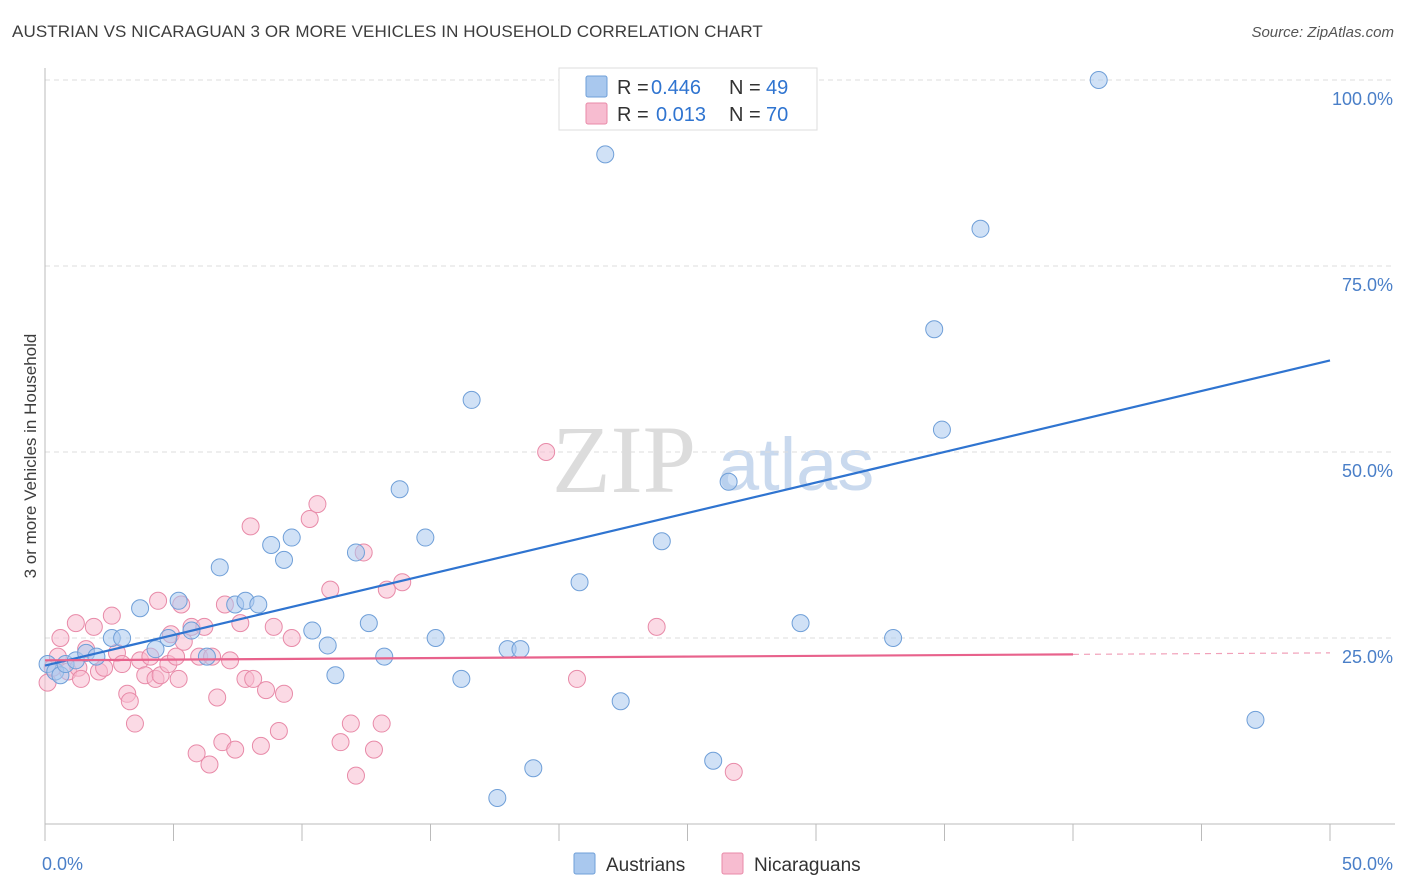  What do you see at coordinates (777, 115) in the screenshot?
I see `legend-n-value-2: 70` at bounding box center [777, 115].